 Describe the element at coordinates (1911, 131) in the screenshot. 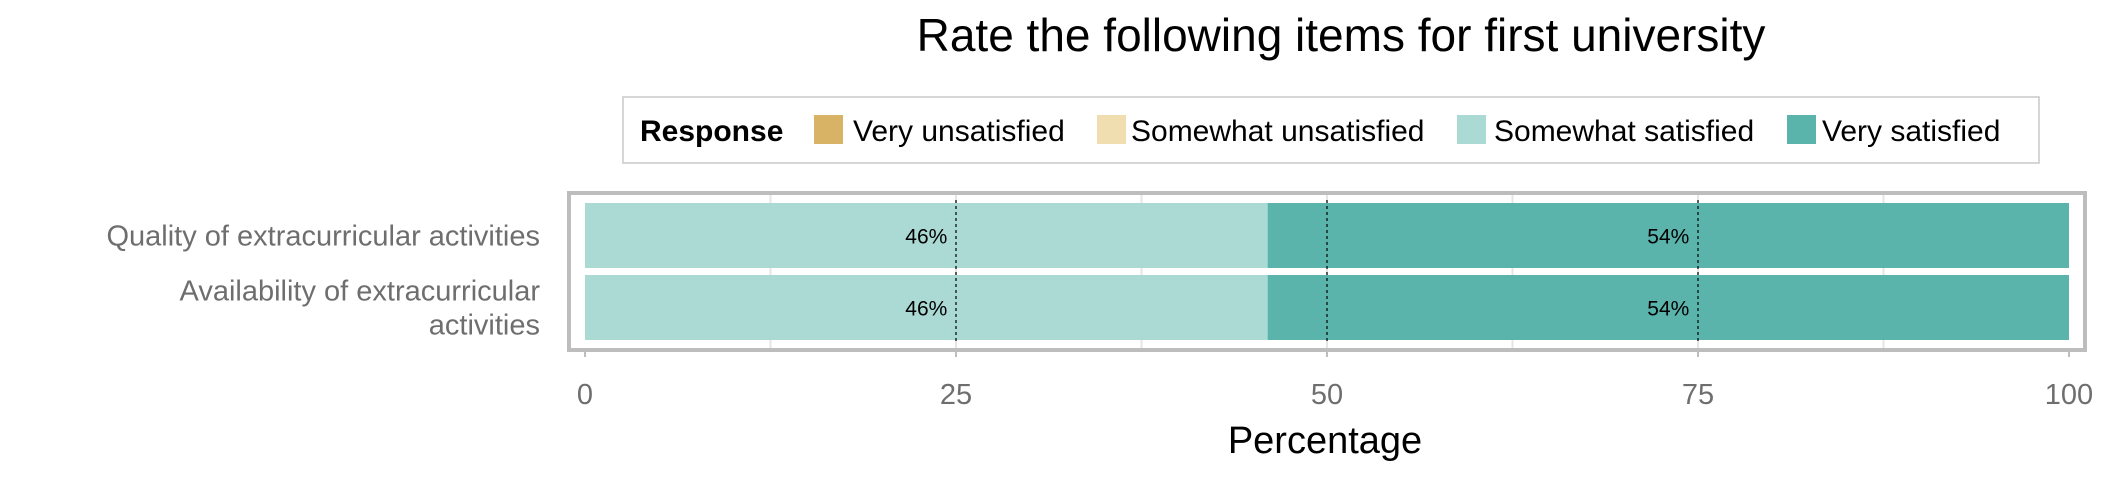

I see `legend-label-4: Very satisfied` at that location.